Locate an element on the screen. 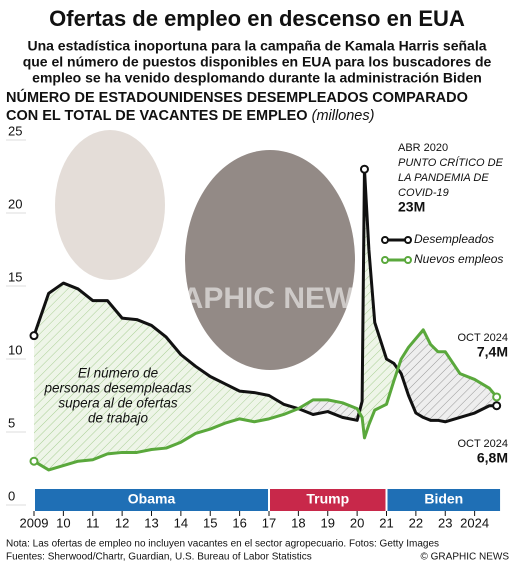  x-tick-label: 22 is located at coordinates (416, 522).